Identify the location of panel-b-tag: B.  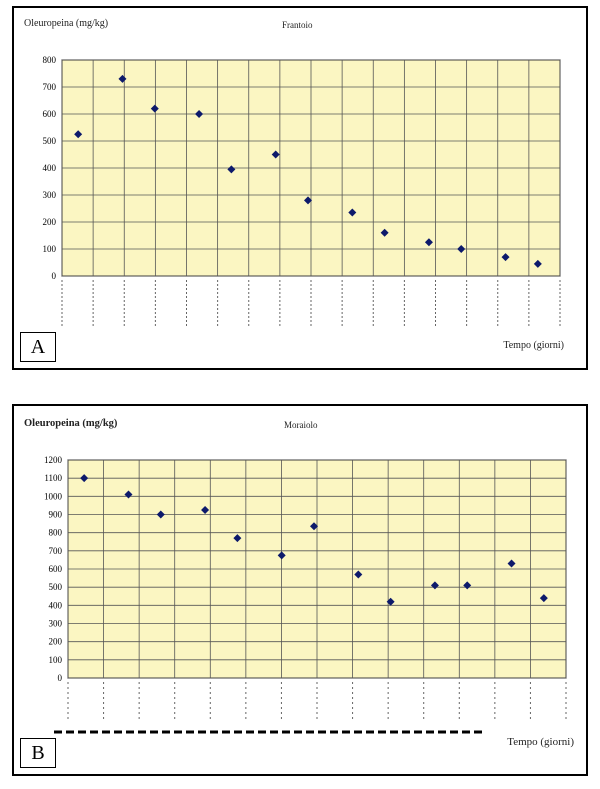
(38, 753).